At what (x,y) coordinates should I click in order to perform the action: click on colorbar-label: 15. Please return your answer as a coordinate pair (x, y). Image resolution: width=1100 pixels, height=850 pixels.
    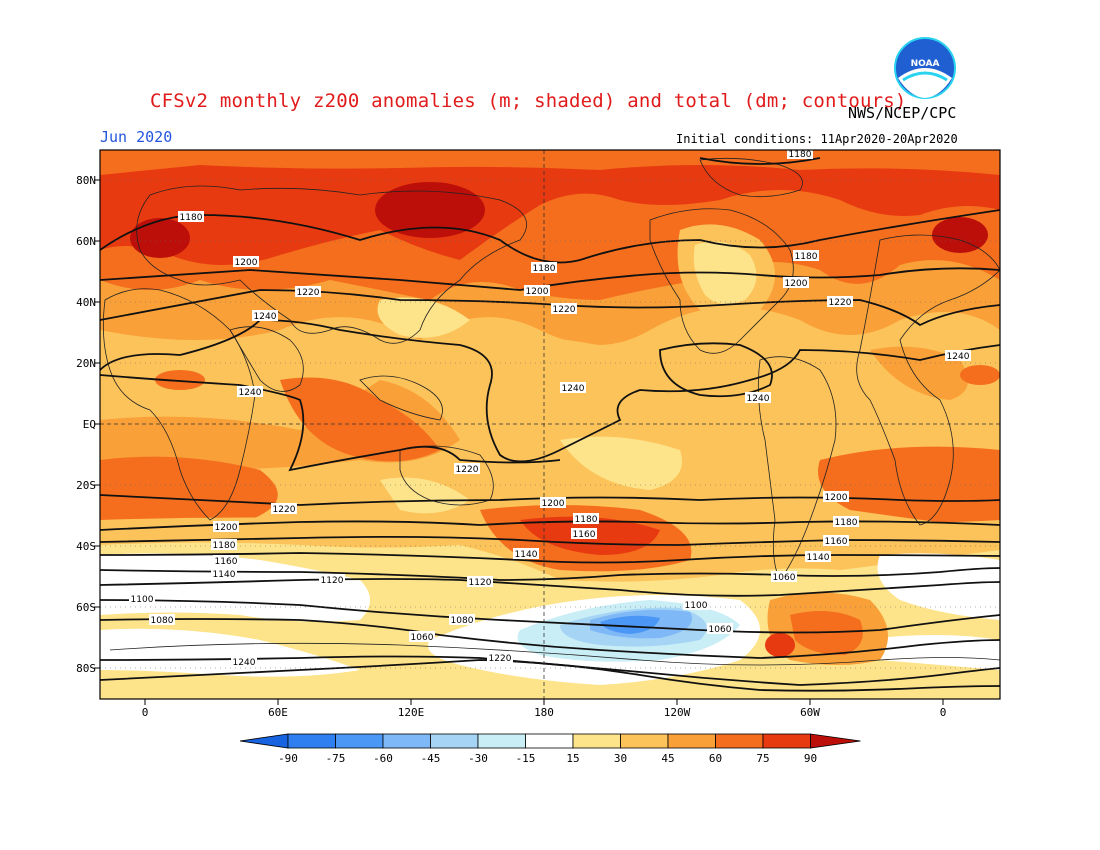
    Looking at the image, I should click on (573, 758).